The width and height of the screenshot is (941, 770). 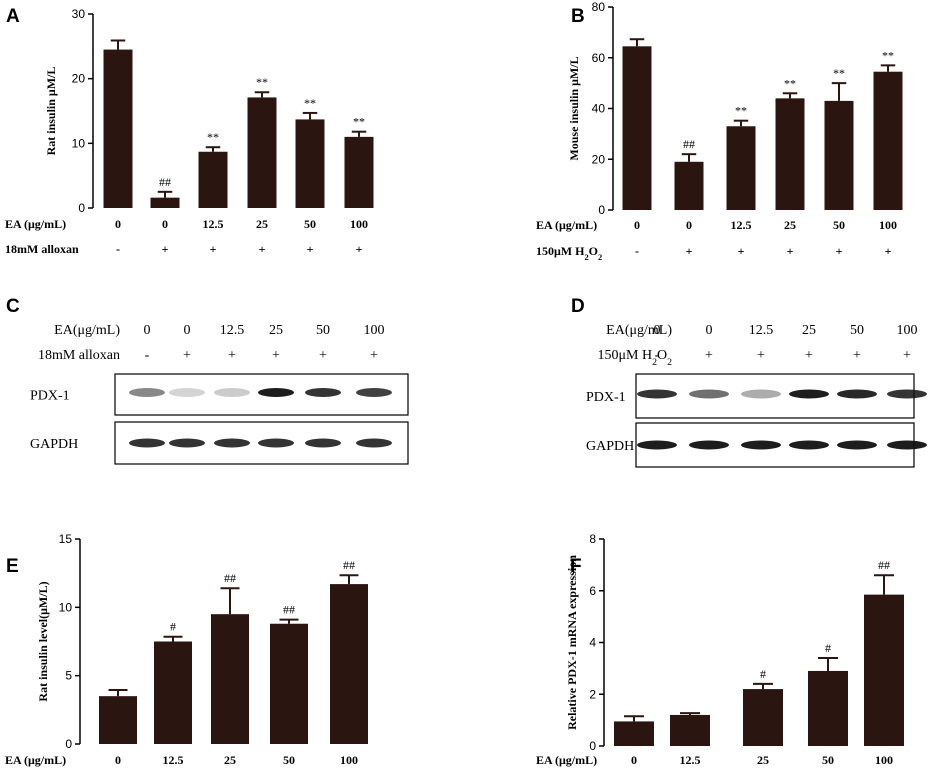 I want to click on blot-row-pdx-1: PDX-1, so click(x=219, y=394).